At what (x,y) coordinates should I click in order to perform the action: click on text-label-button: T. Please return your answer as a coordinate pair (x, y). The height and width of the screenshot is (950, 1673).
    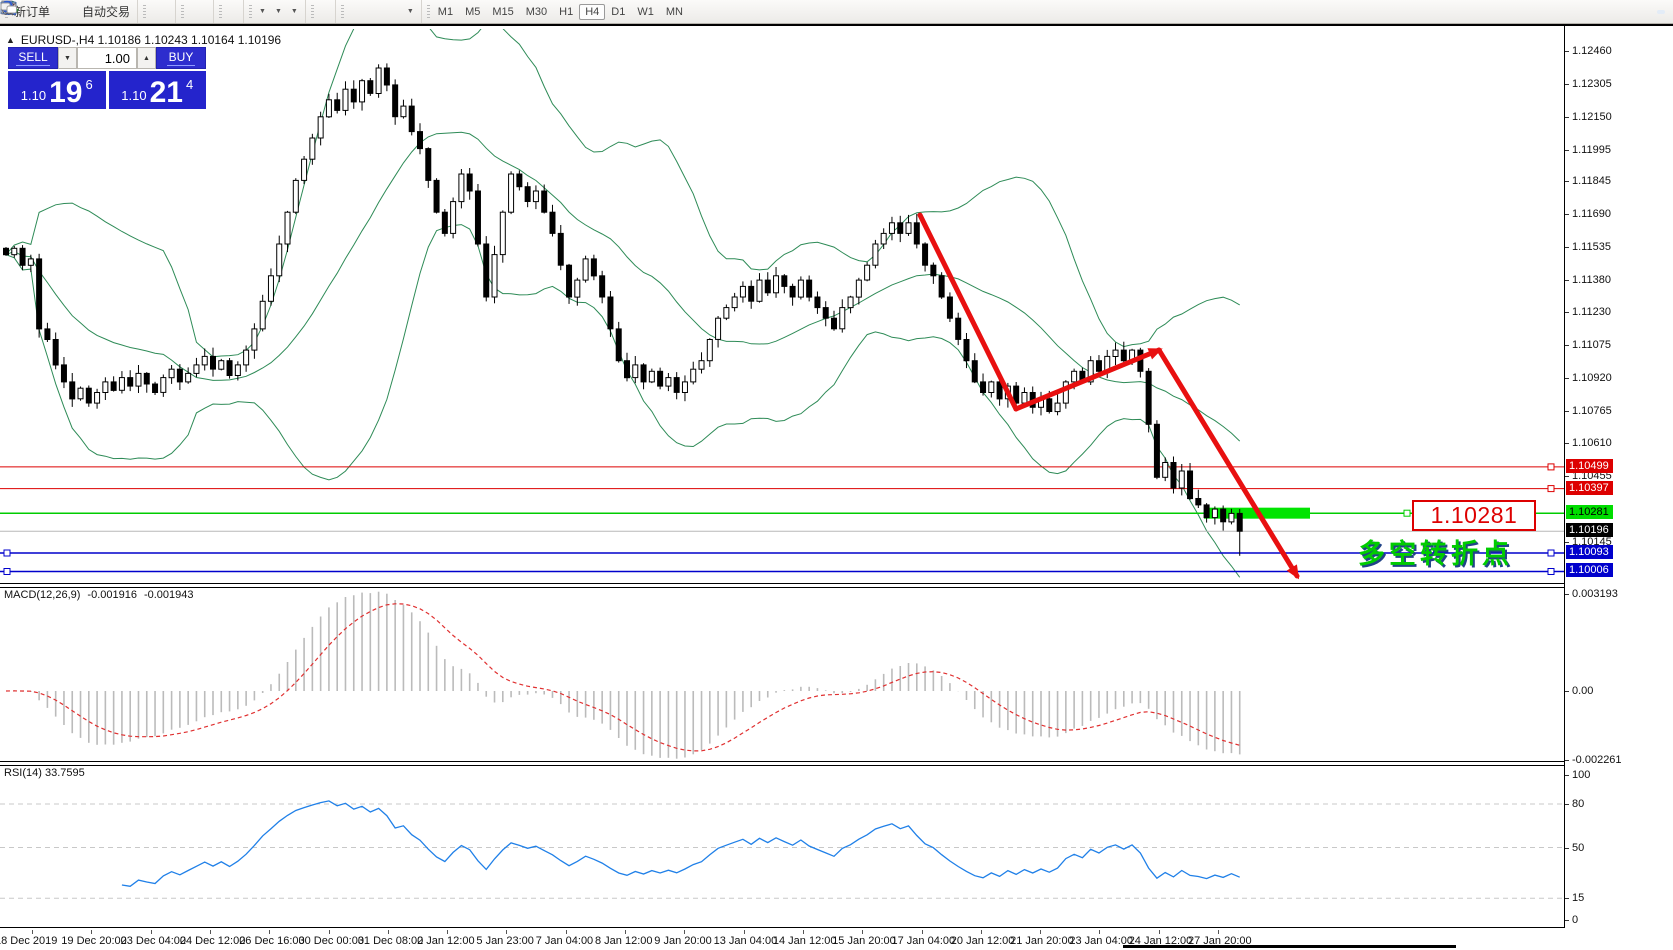
    Looking at the image, I should click on (201, 8).